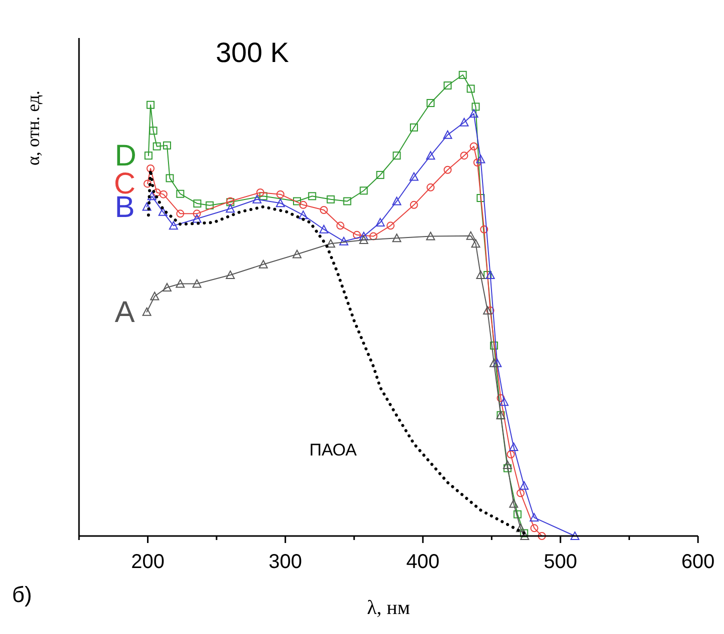 The height and width of the screenshot is (634, 724). Describe the element at coordinates (333, 450) in the screenshot. I see `text: ПАОА` at that location.